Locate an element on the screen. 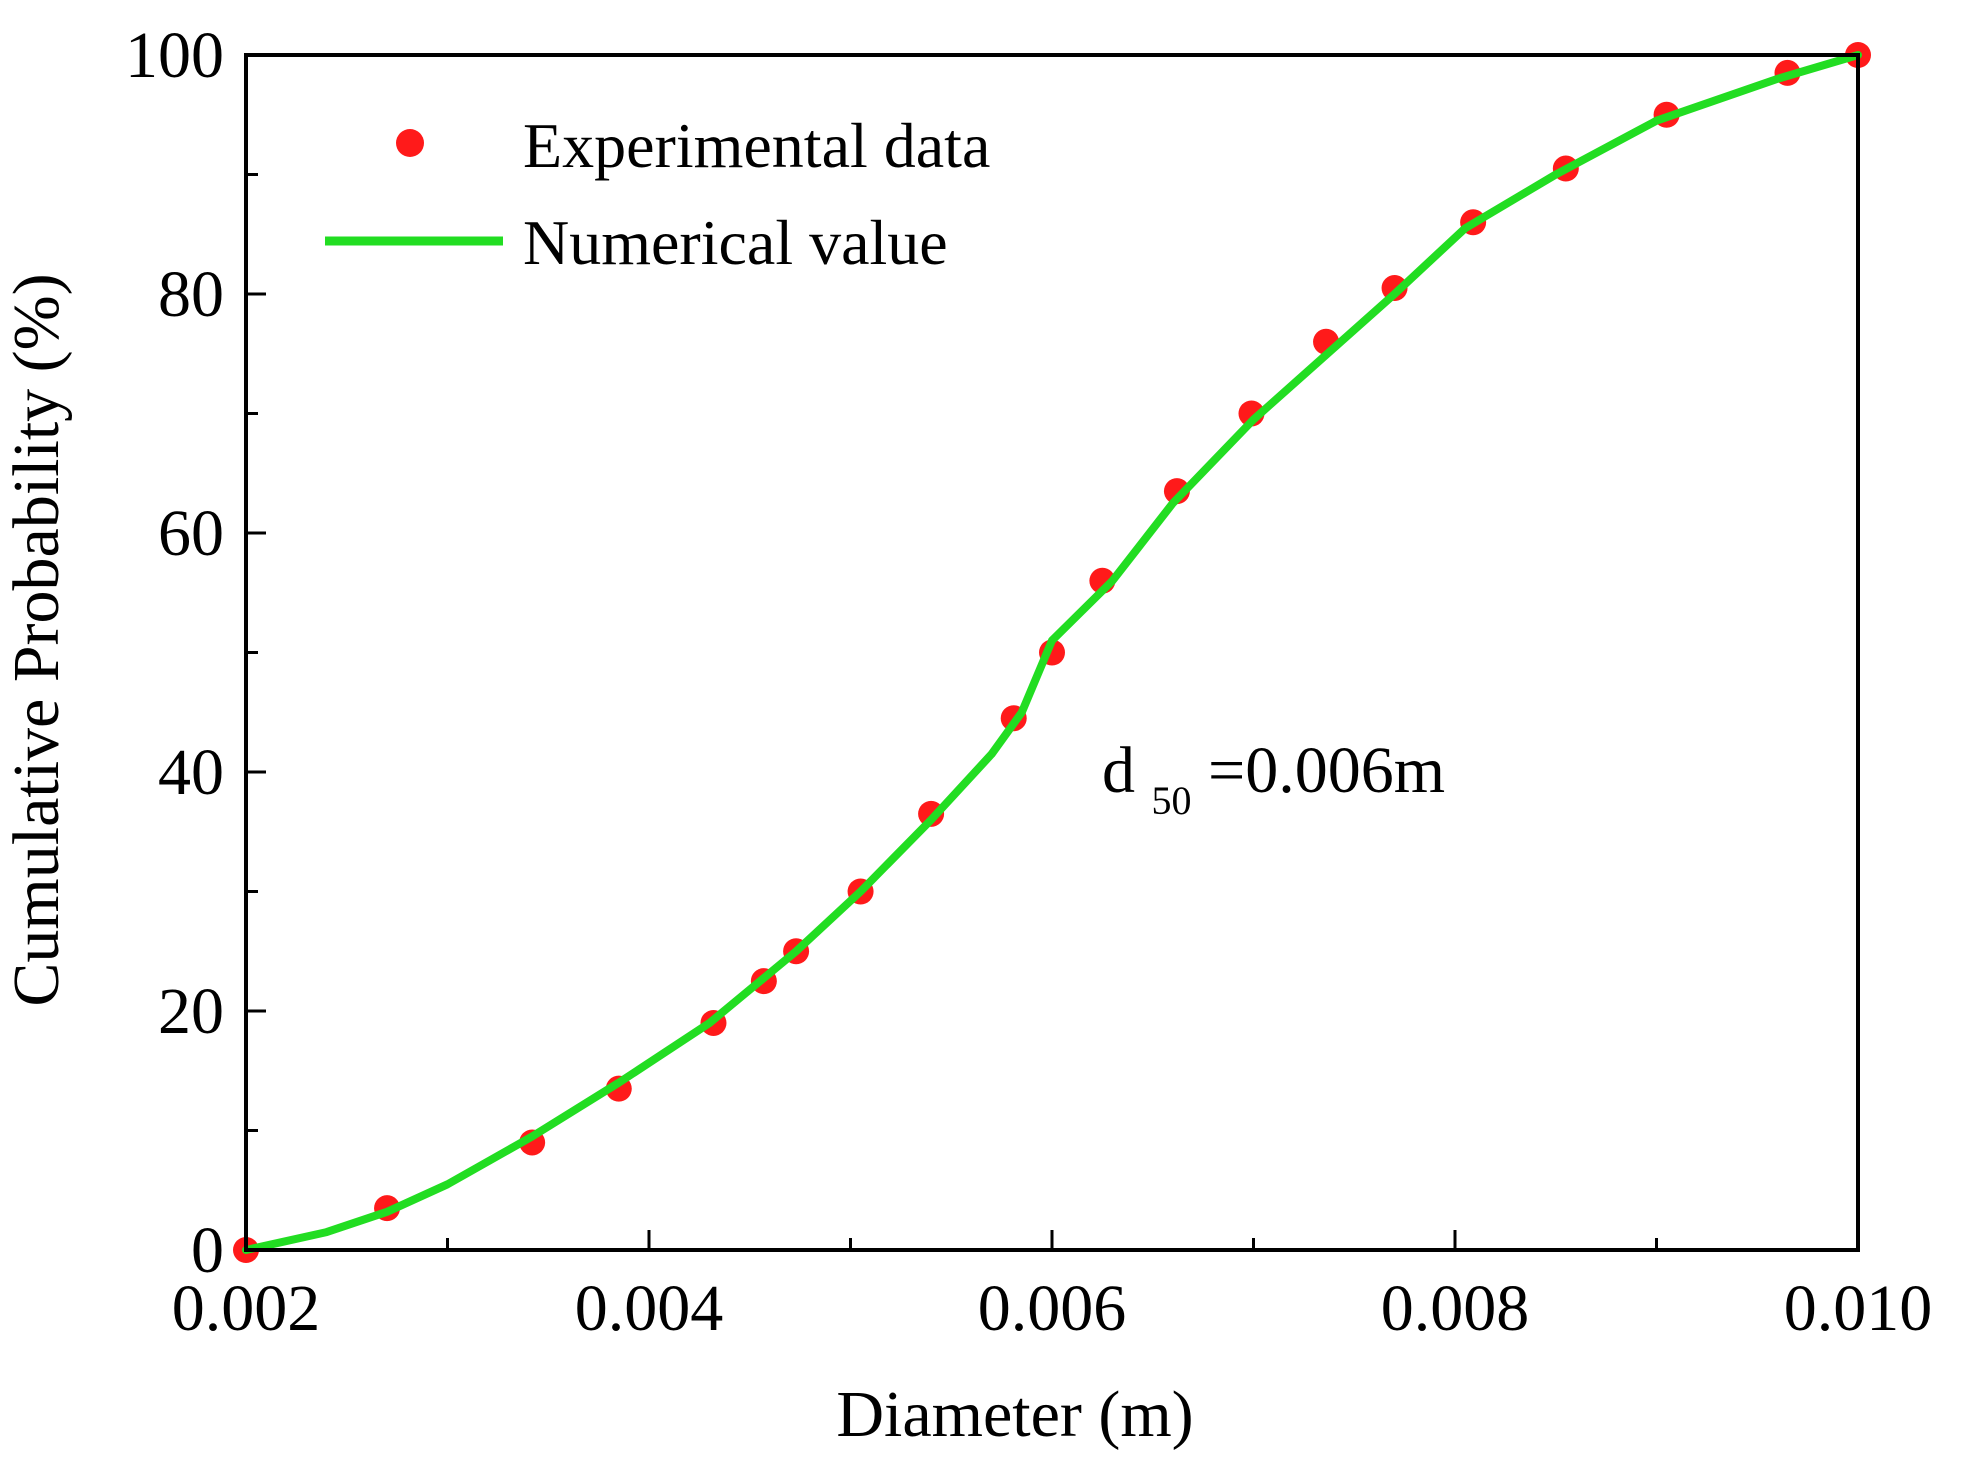 This screenshot has width=1964, height=1473. y-tick-label: 0 is located at coordinates (207, 1250).